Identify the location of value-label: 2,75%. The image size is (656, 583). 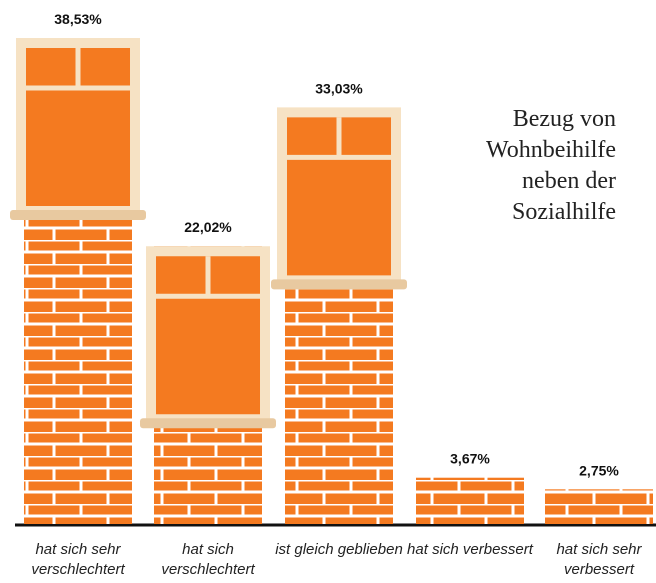
(599, 470).